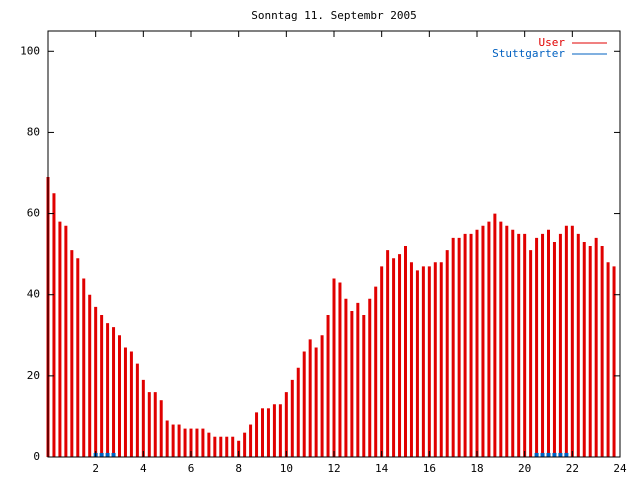  What do you see at coordinates (191, 468) in the screenshot?
I see `x-tick-label: 6` at bounding box center [191, 468].